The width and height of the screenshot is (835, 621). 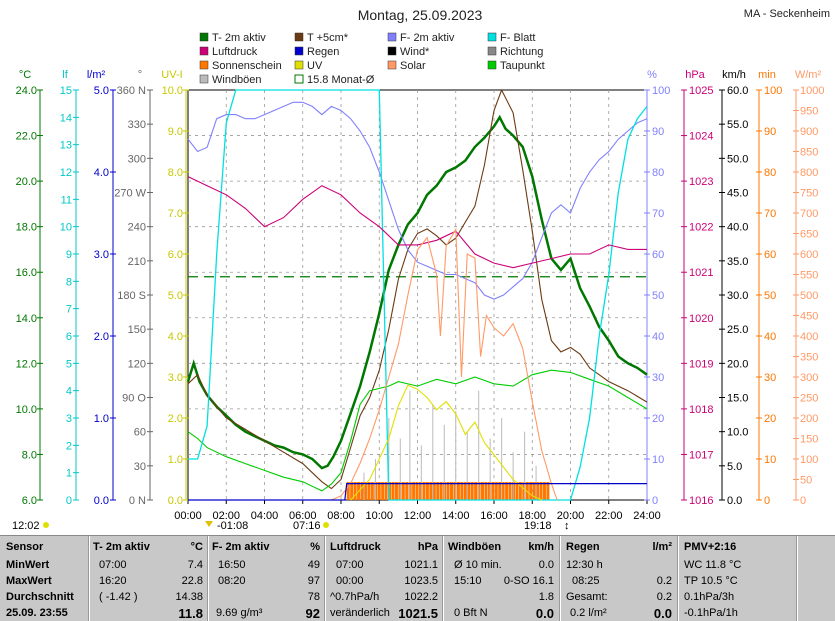 What do you see at coordinates (471, 613) in the screenshot?
I see `wind-beaufort: 0 Bft N` at bounding box center [471, 613].